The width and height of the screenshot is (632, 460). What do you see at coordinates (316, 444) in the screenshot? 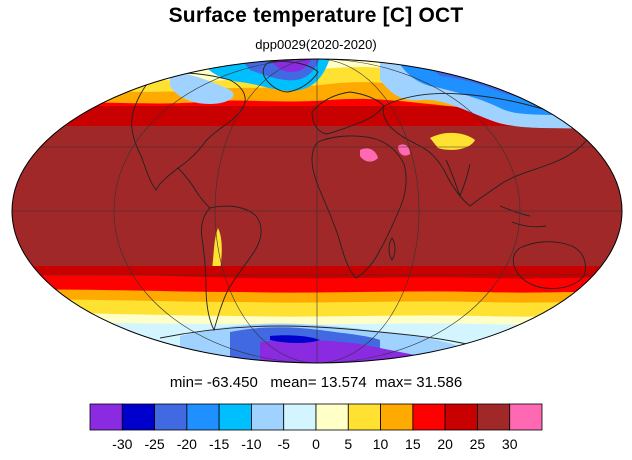
I see `colorbar-tick-label: 0` at bounding box center [316, 444].